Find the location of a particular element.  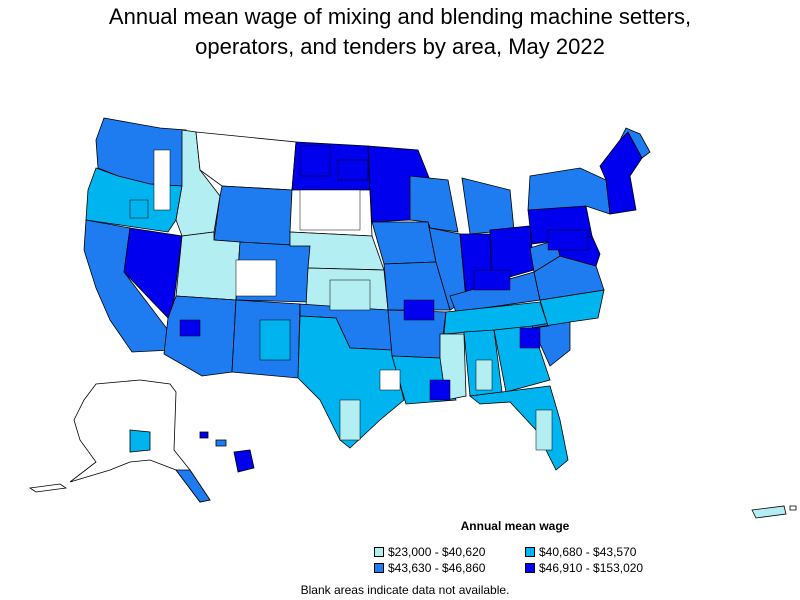

region-michigan is located at coordinates (488, 206).